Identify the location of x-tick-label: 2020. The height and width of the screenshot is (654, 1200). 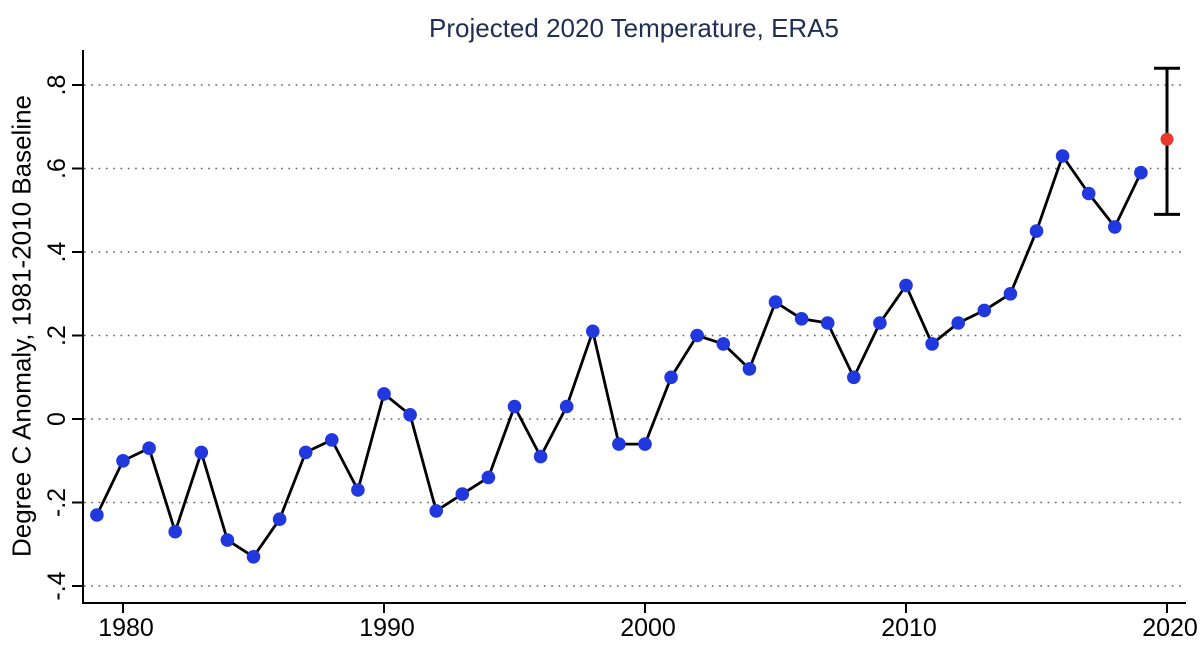
(1170, 628).